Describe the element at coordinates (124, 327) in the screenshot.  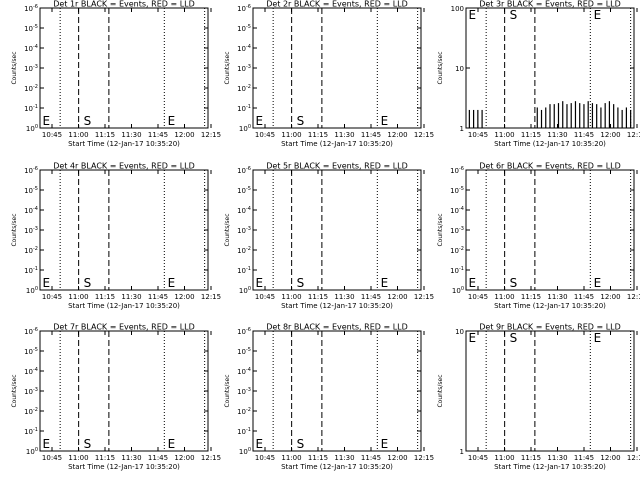
I see `plot-title: Det 7r BLACK = Events, RED = LLD` at that location.